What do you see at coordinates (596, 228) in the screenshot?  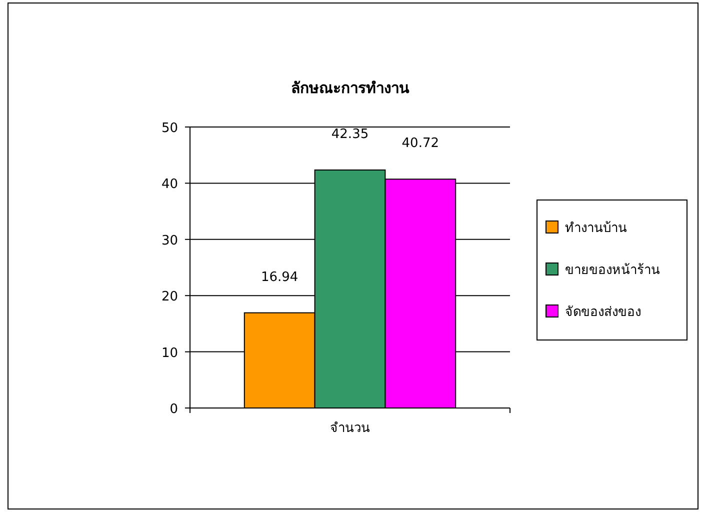 I see `legend-label: ทำงานบ้าน` at bounding box center [596, 228].